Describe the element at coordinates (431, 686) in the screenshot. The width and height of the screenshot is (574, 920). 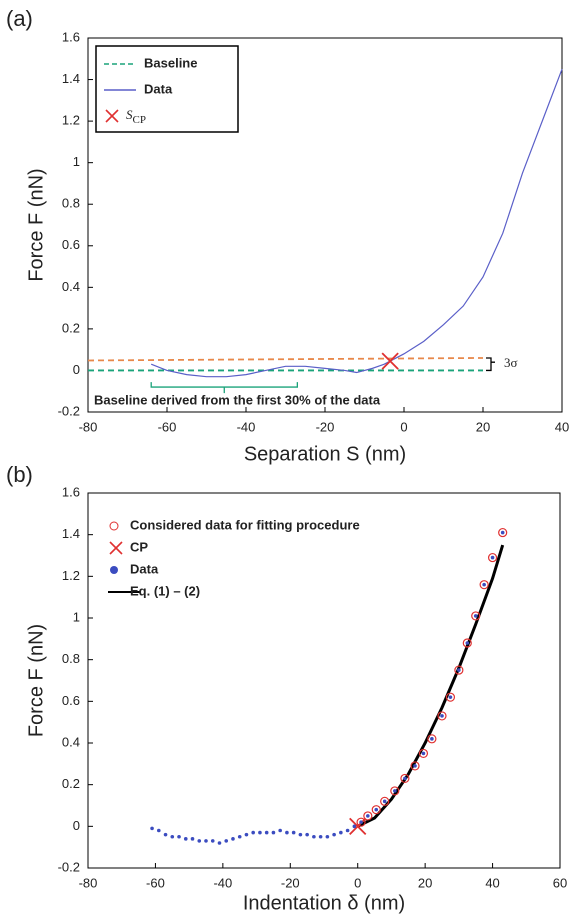
I see `data-line` at that location.